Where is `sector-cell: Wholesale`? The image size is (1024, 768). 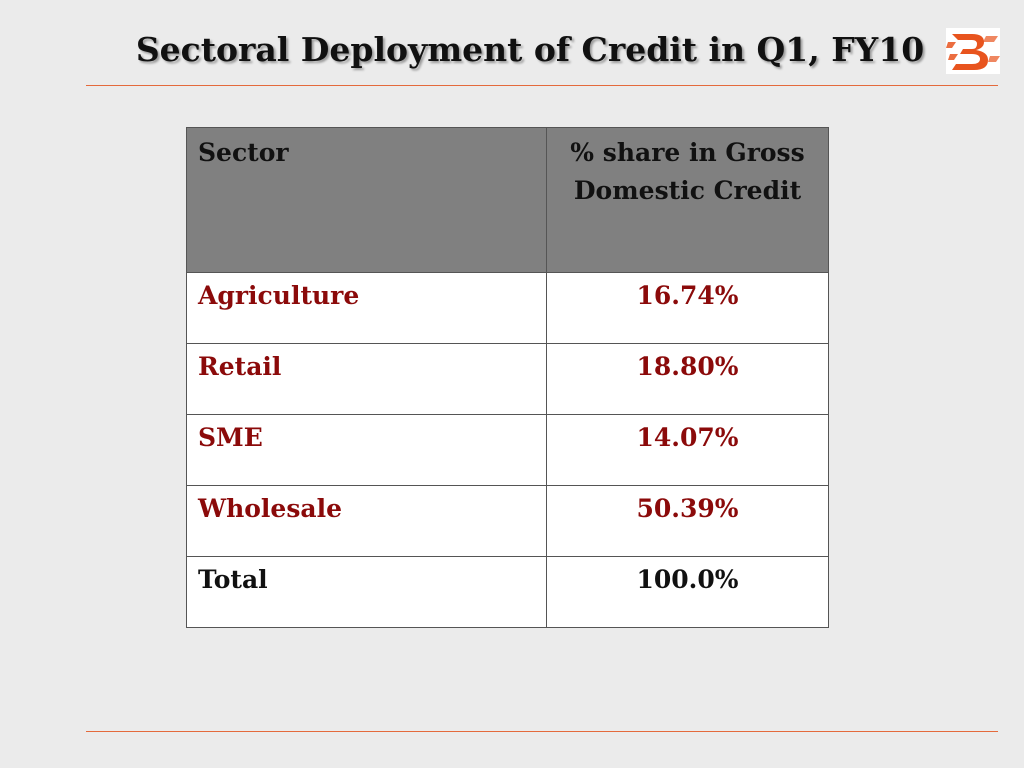
sector-cell: Wholesale is located at coordinates (366, 521).